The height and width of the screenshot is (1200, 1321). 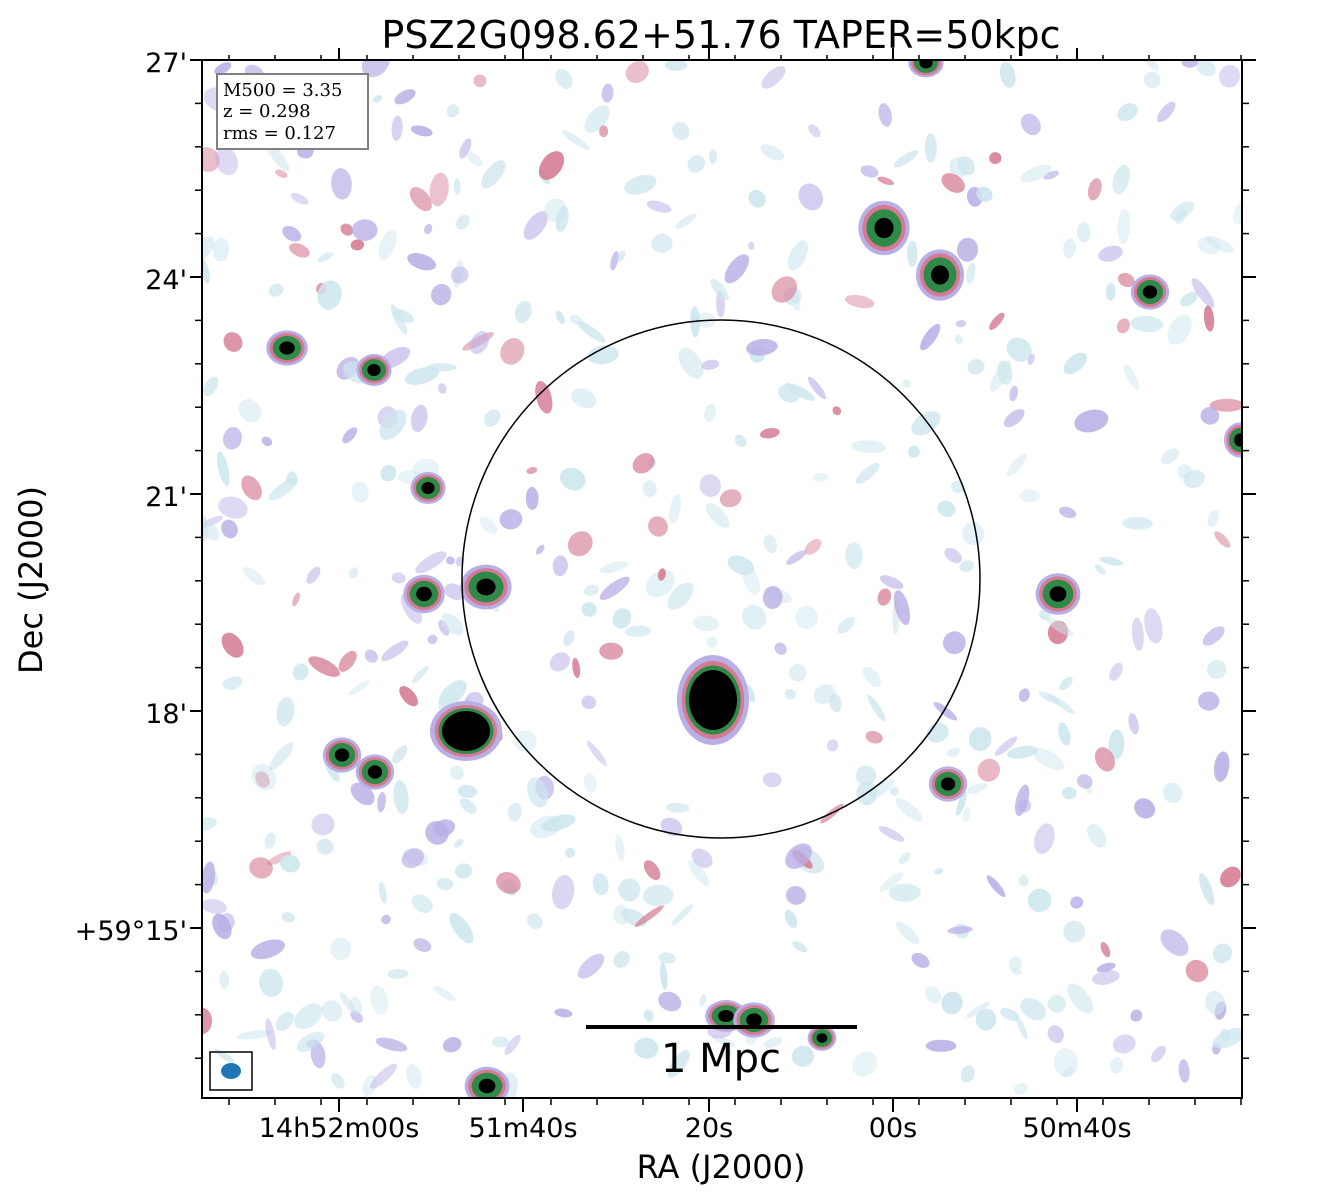 I want to click on scale-bar: 1 Mpc, so click(x=721, y=1053).